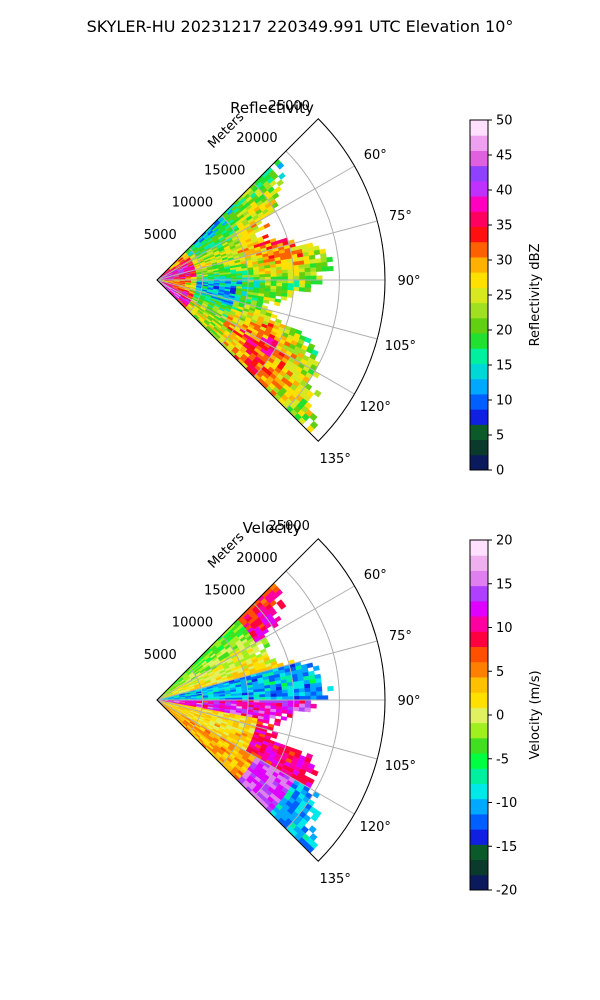 Image resolution: width=600 pixels, height=1000 pixels. Describe the element at coordinates (506, 803) in the screenshot. I see `colorbar-tick-label: -10` at that location.